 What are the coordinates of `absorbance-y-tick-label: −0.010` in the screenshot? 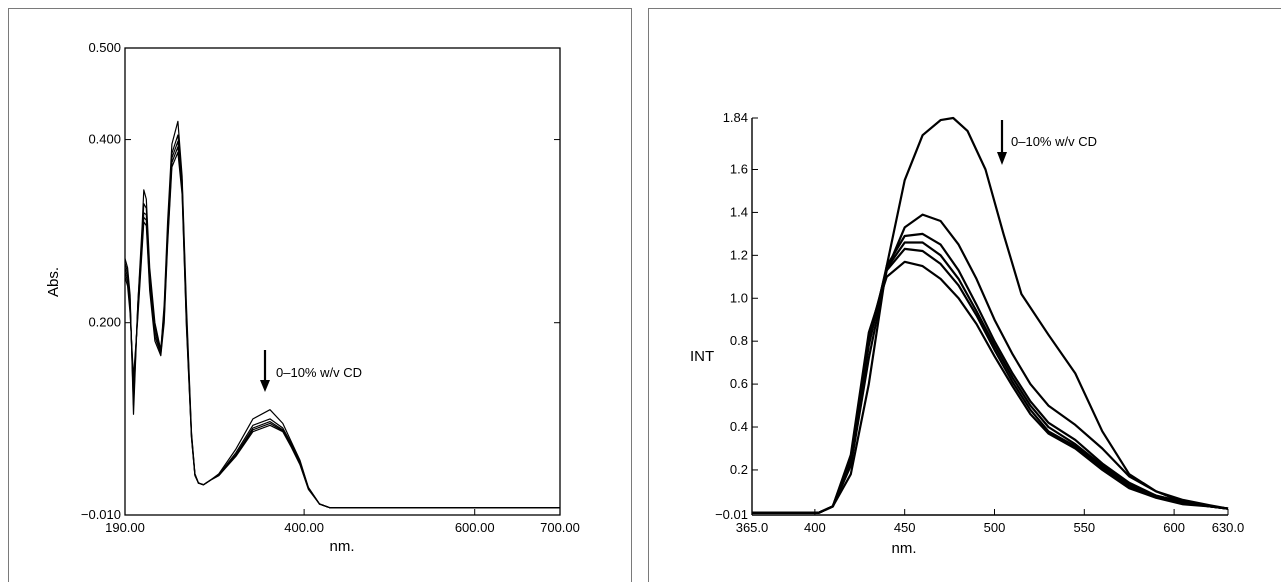 It's located at (101, 514).